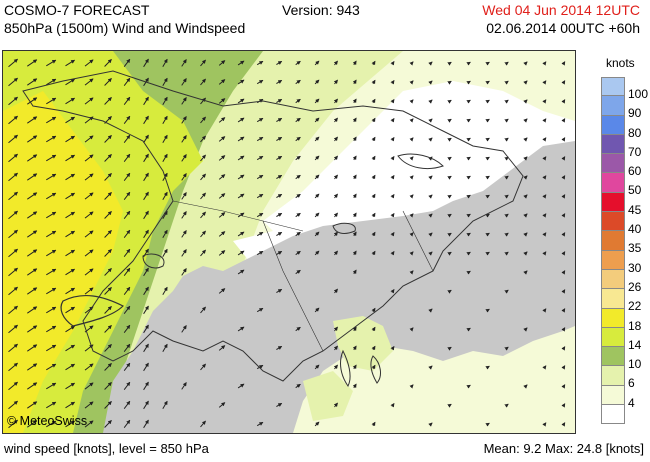 The width and height of the screenshot is (650, 462). What do you see at coordinates (635, 248) in the screenshot?
I see `legend-label: 35` at bounding box center [635, 248].